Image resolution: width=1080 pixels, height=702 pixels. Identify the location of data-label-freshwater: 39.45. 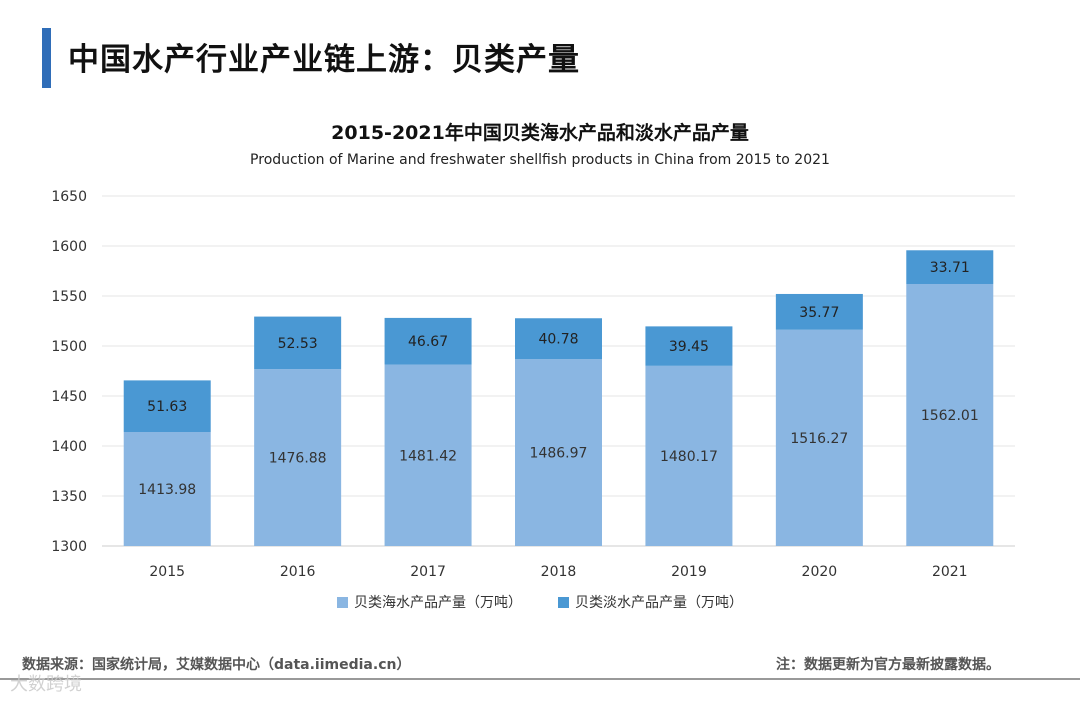
(689, 347).